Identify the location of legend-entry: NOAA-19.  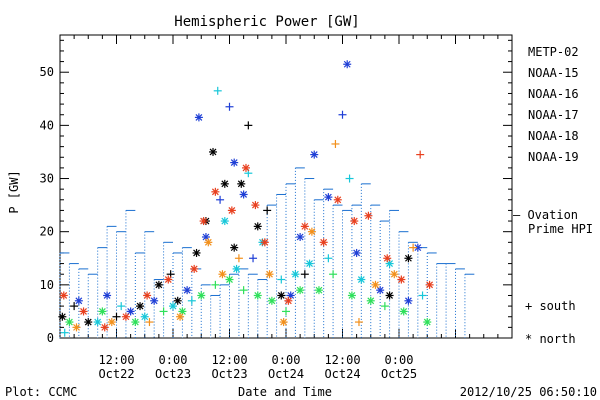
(553, 157).